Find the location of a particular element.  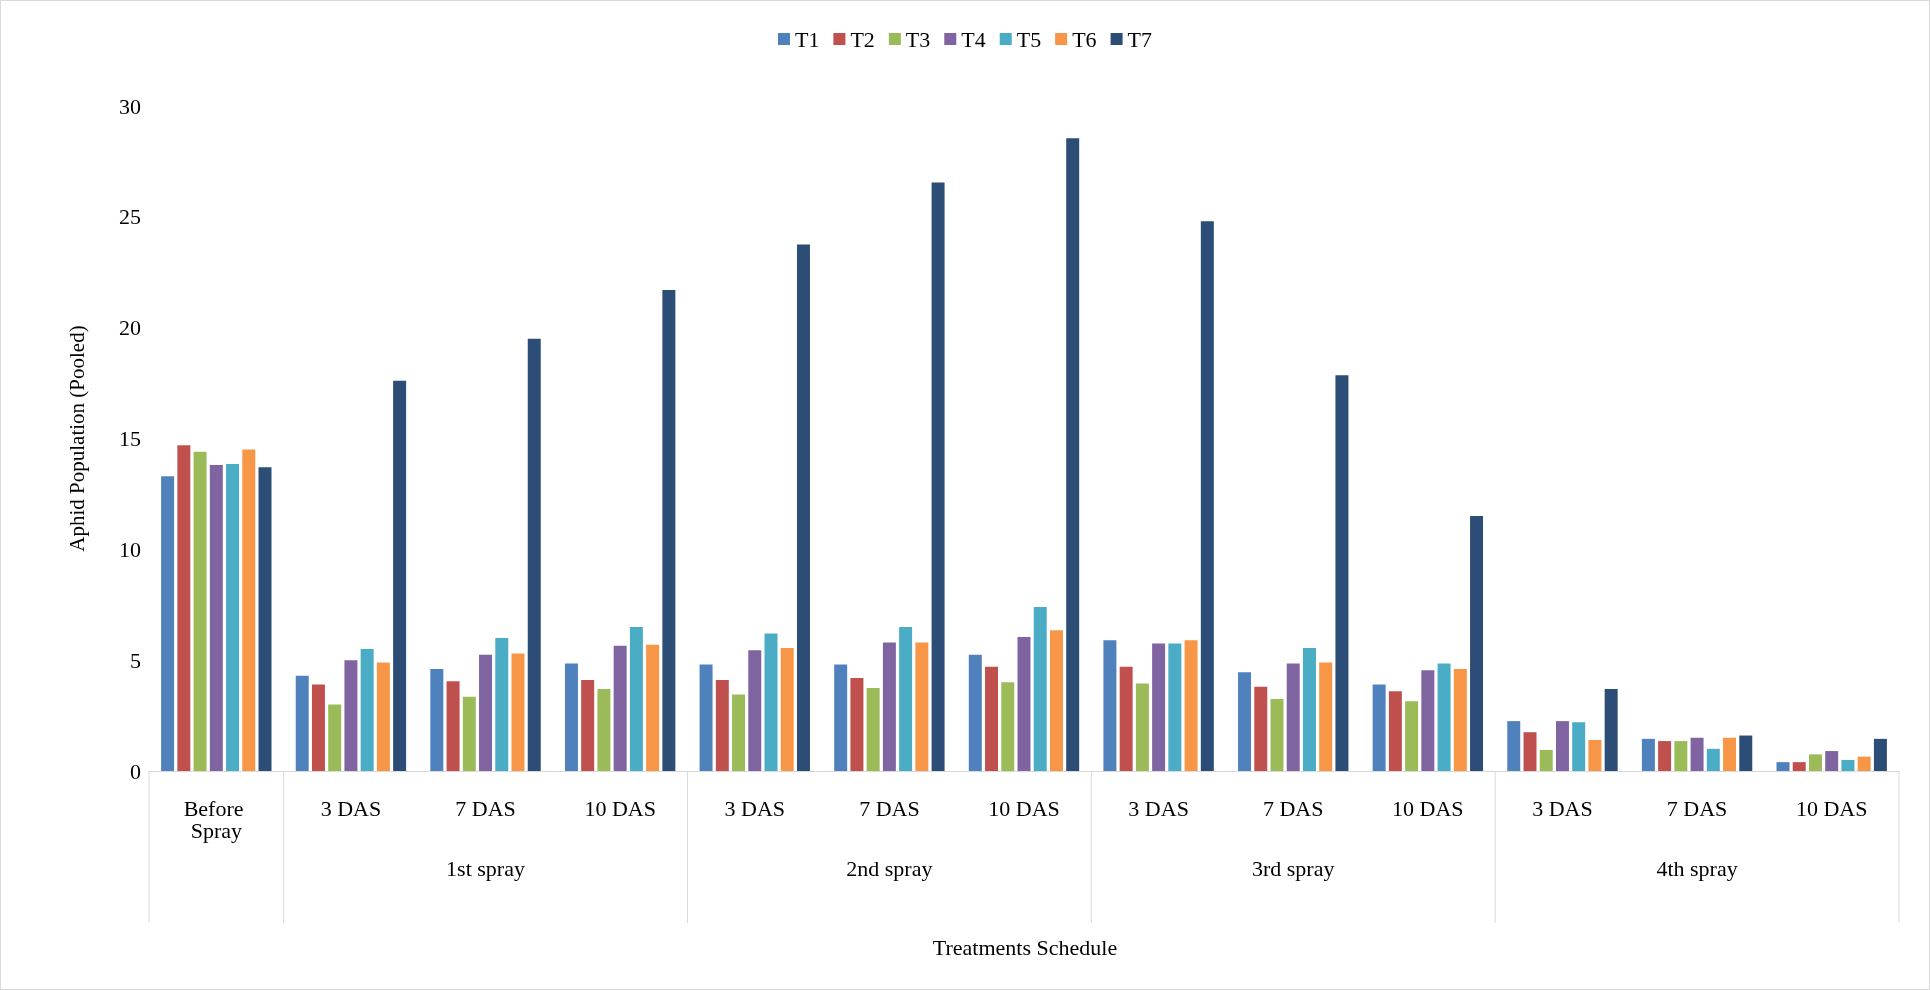

y-tick-label: 25 is located at coordinates (130, 217).